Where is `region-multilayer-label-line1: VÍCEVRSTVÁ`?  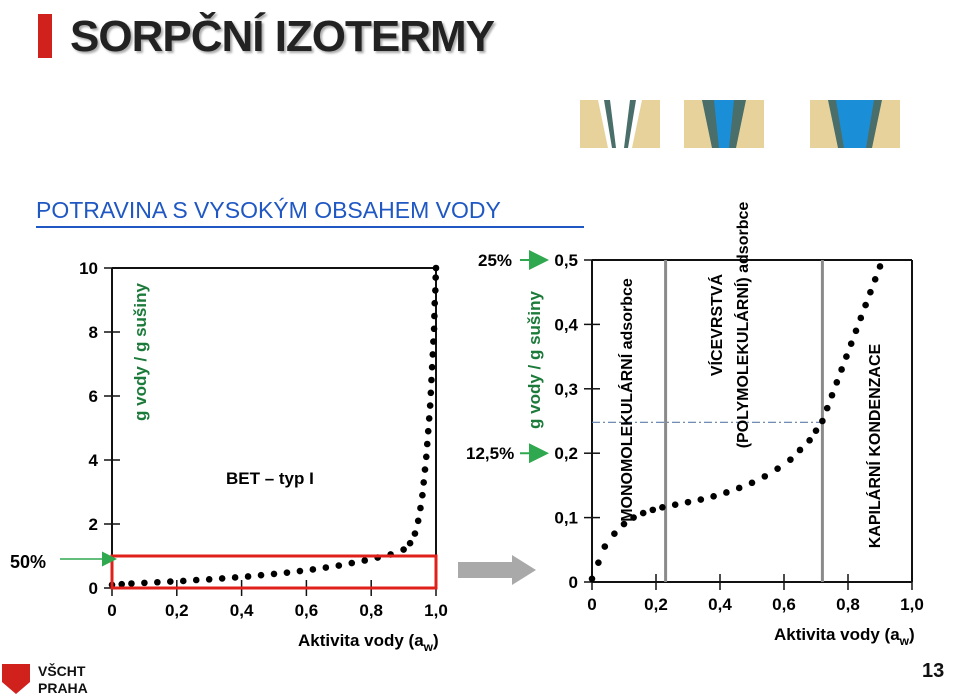 region-multilayer-label-line1: VÍCEVRSTVÁ is located at coordinates (716, 324).